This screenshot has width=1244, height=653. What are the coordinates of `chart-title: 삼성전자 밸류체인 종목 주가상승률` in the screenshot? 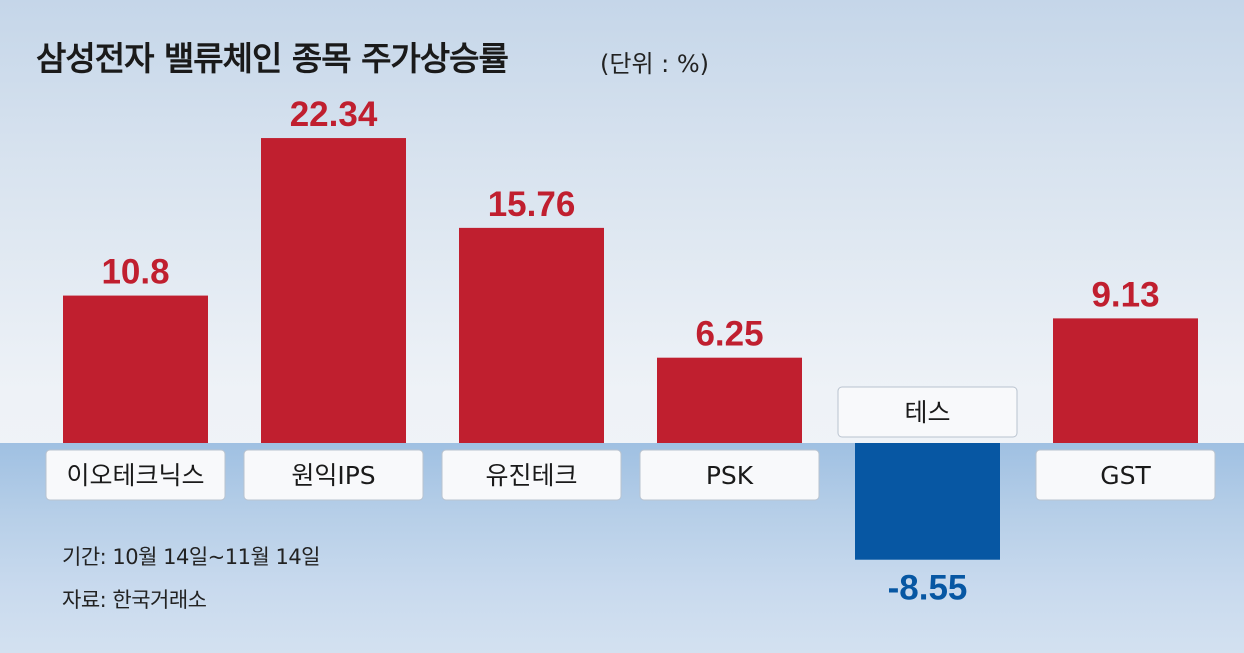 It's located at (272, 58).